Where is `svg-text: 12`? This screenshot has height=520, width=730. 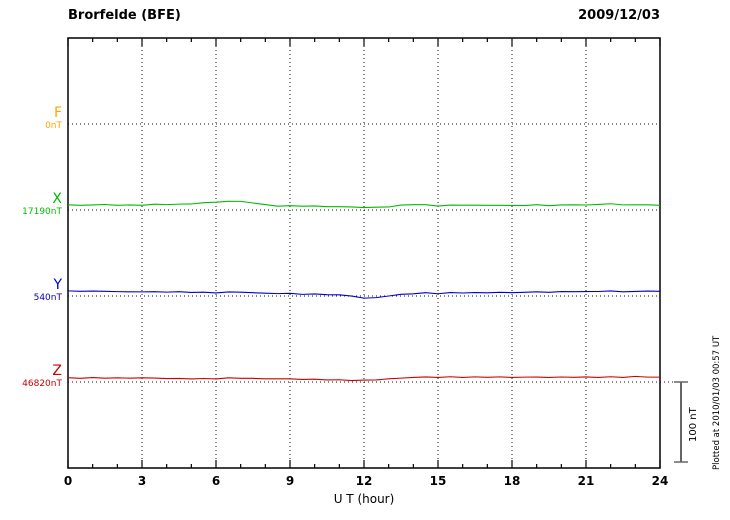
svg-text: 12 is located at coordinates (364, 481).